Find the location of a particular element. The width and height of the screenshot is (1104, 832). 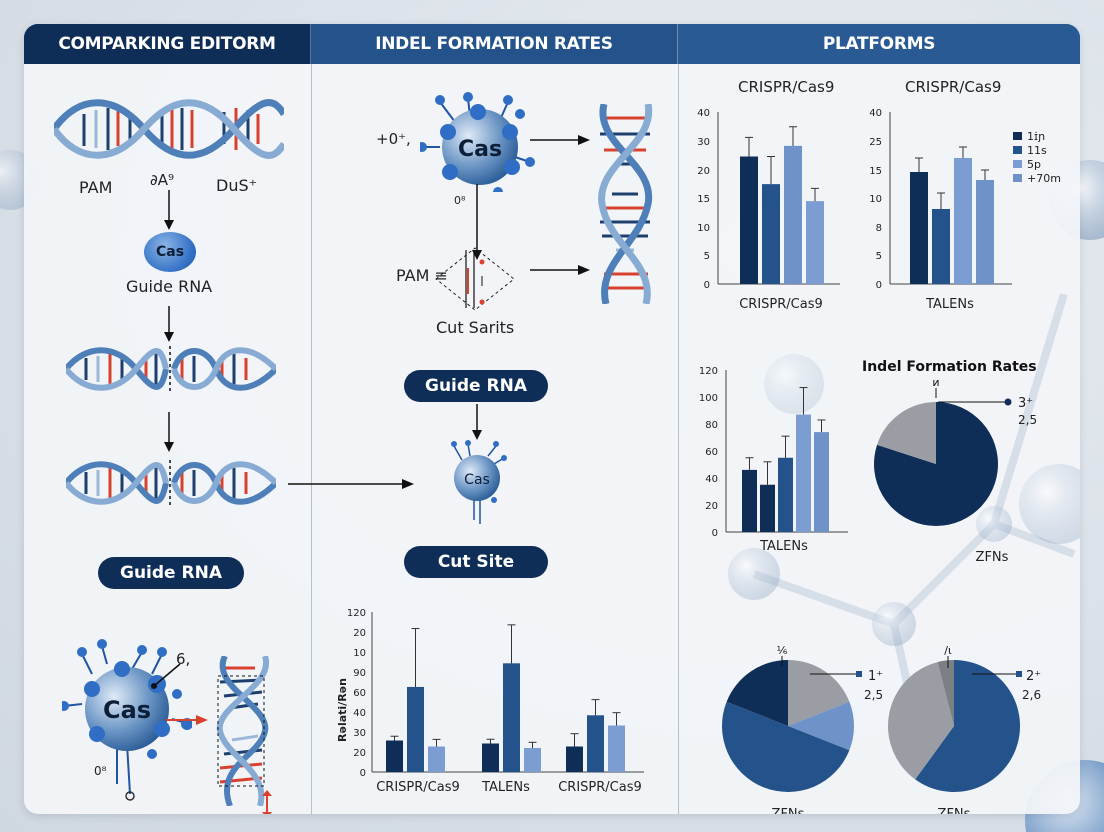

dna-label-3: DuS⁺ is located at coordinates (237, 185).